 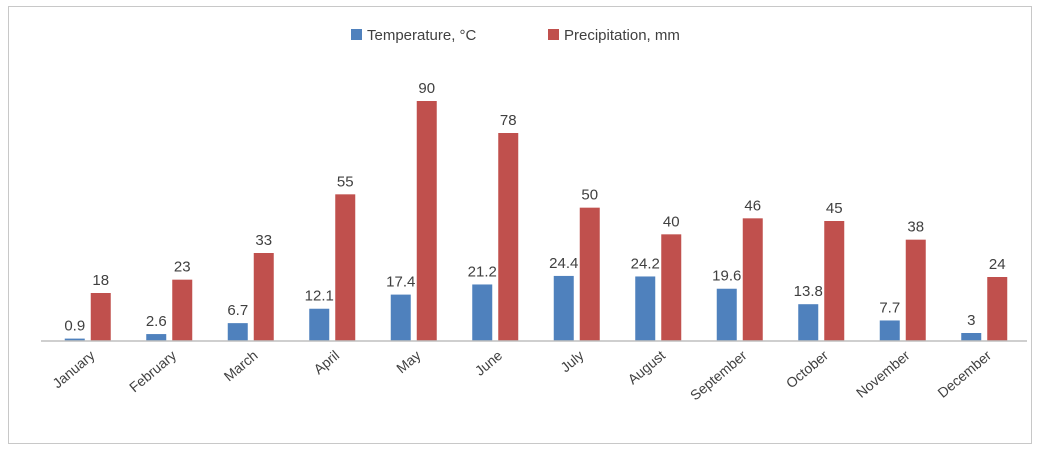 I want to click on data-label-precipitation: 50, so click(x=589, y=195).